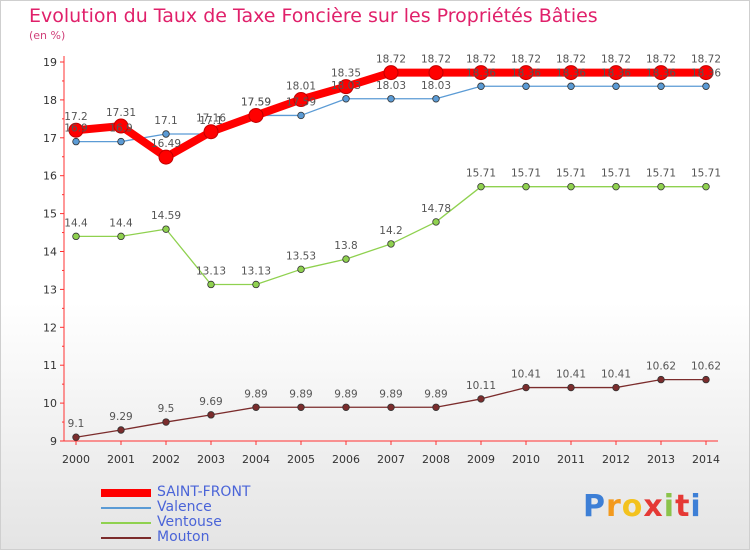 The image size is (750, 551). What do you see at coordinates (211, 271) in the screenshot?
I see `data-label-ventouse: 13.13` at bounding box center [211, 271].